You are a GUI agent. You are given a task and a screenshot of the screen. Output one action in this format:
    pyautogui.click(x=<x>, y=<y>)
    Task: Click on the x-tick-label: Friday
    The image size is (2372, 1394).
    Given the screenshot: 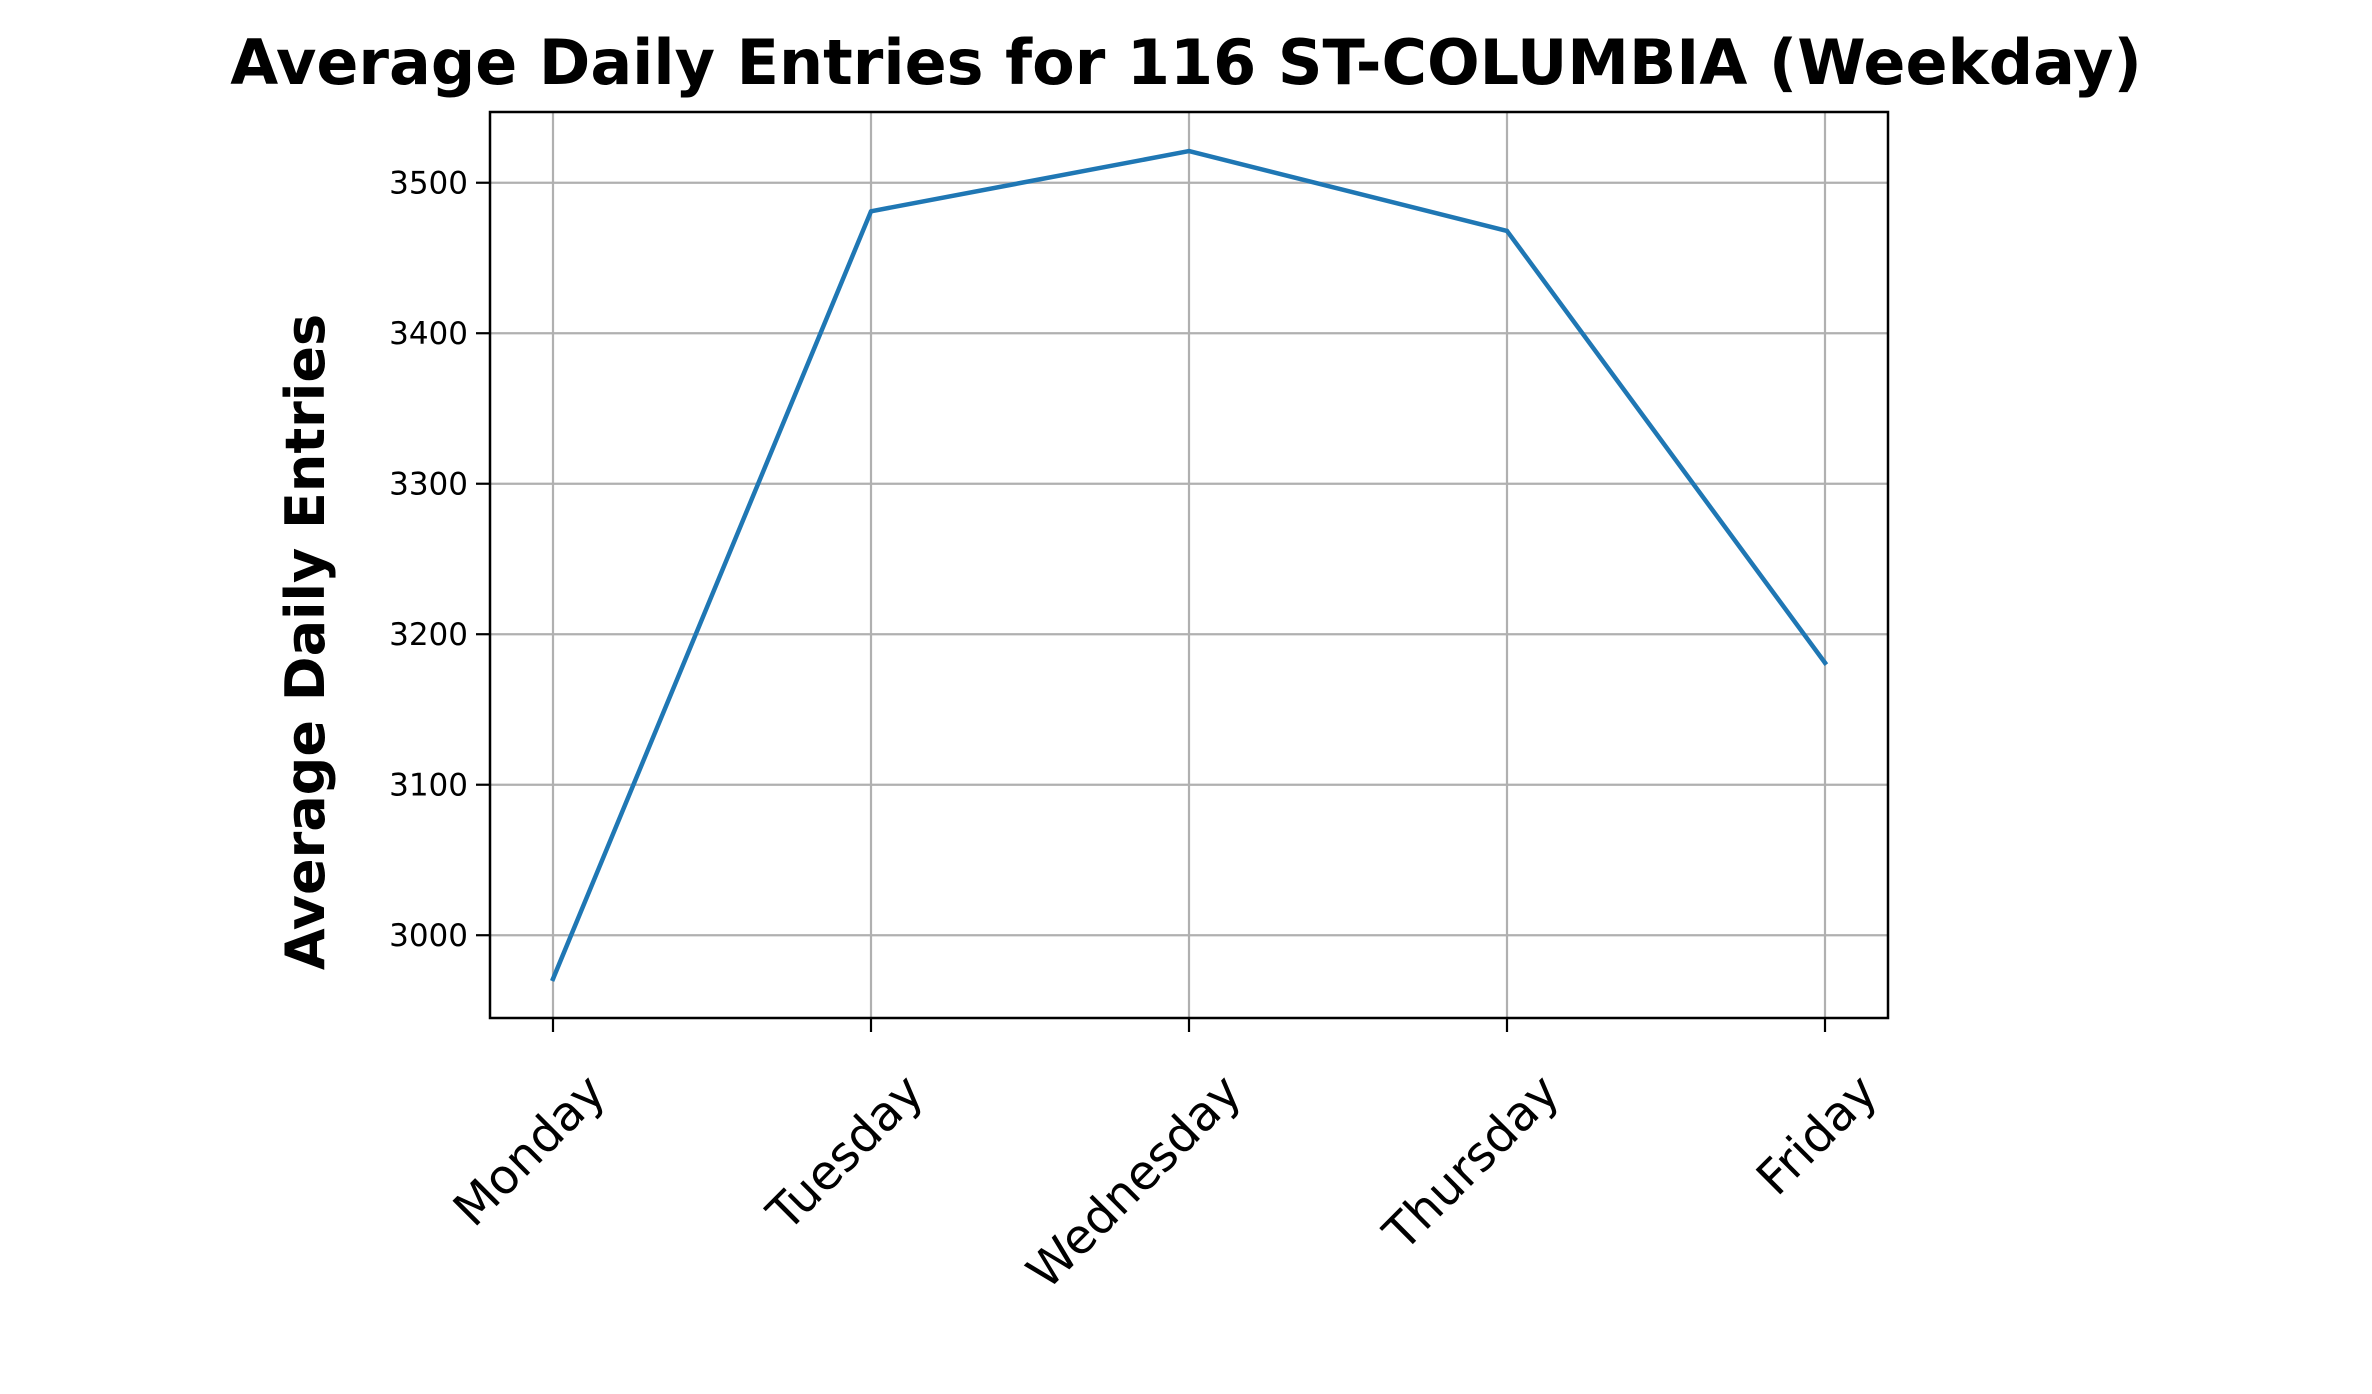 What is the action you would take?
    pyautogui.click(x=1817, y=1135)
    